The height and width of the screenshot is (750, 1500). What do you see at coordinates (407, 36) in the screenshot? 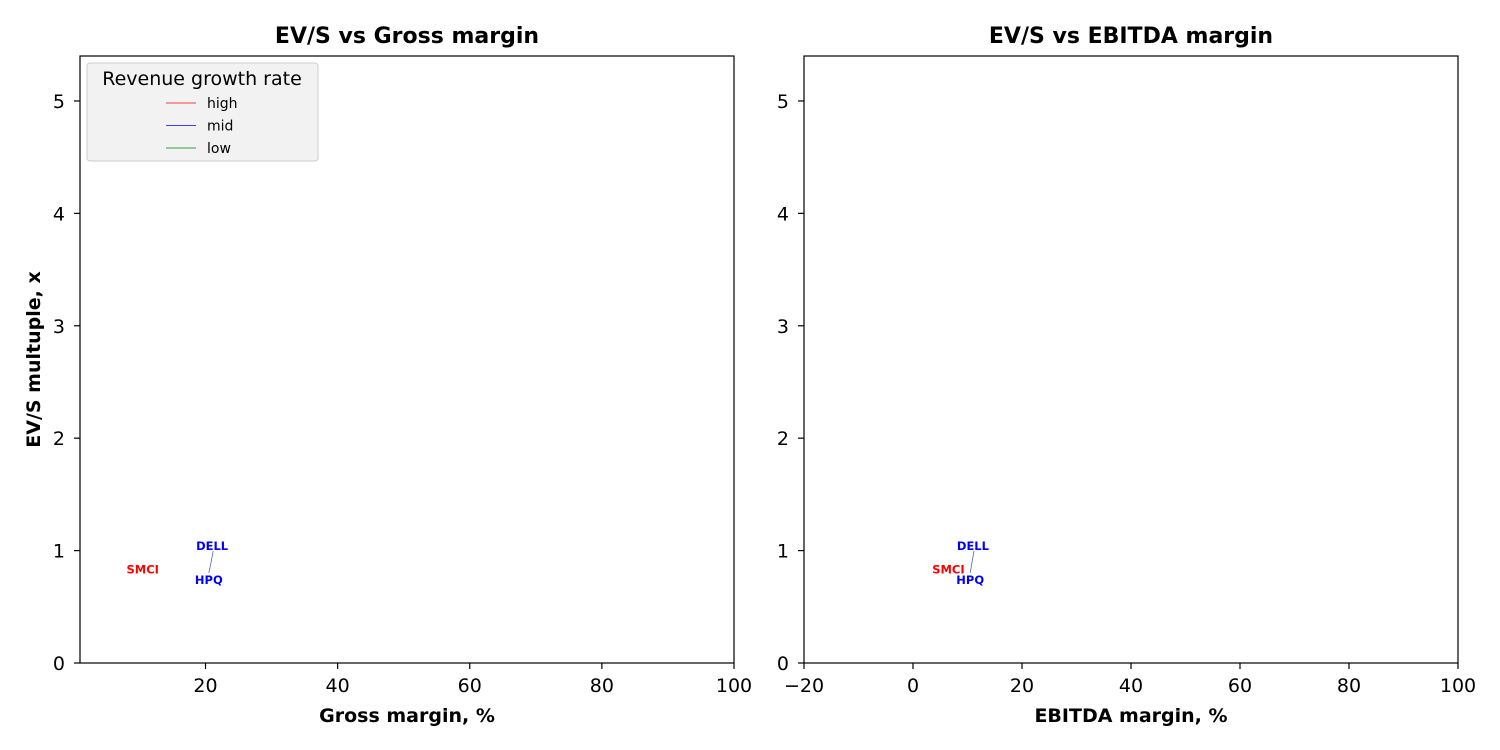
I see `chart-title: EV/S vs Gross margin` at bounding box center [407, 36].